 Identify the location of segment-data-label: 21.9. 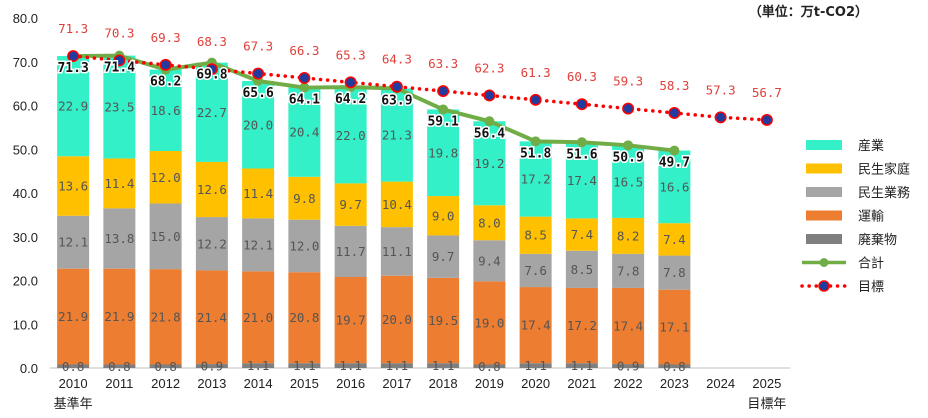
(119, 316).